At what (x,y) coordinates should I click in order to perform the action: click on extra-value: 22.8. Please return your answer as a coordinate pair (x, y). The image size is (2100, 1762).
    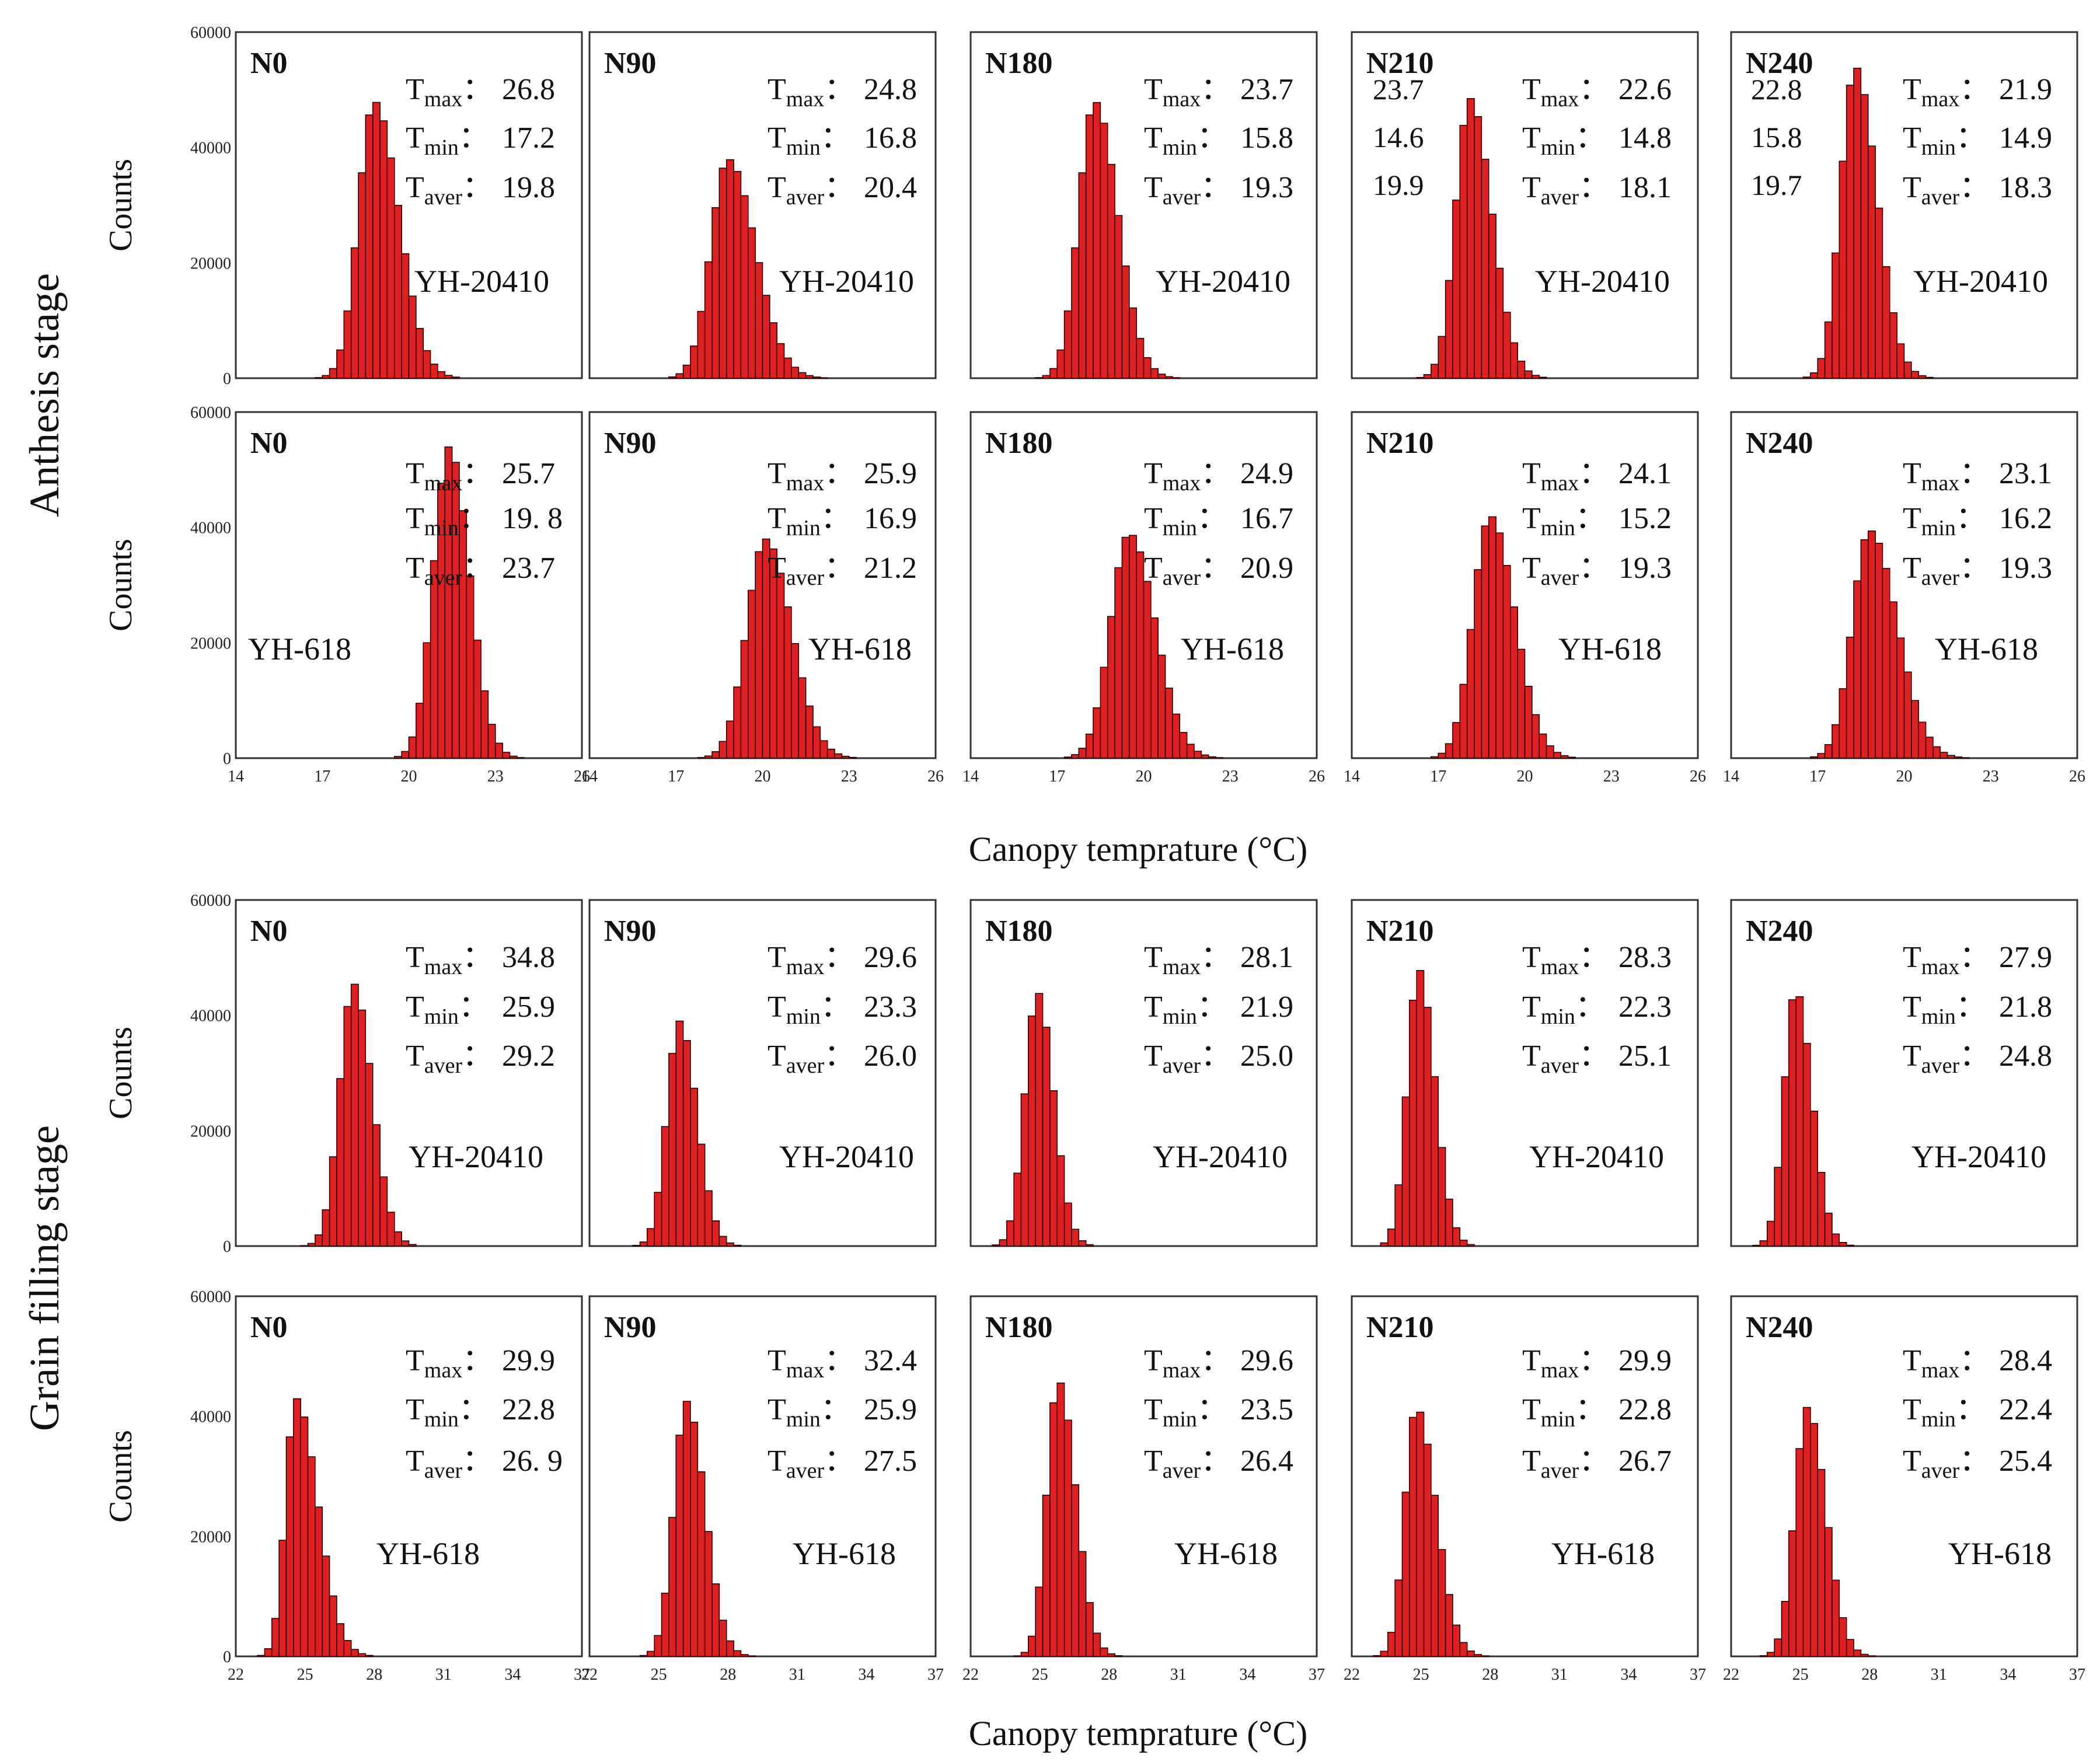
    Looking at the image, I should click on (1777, 89).